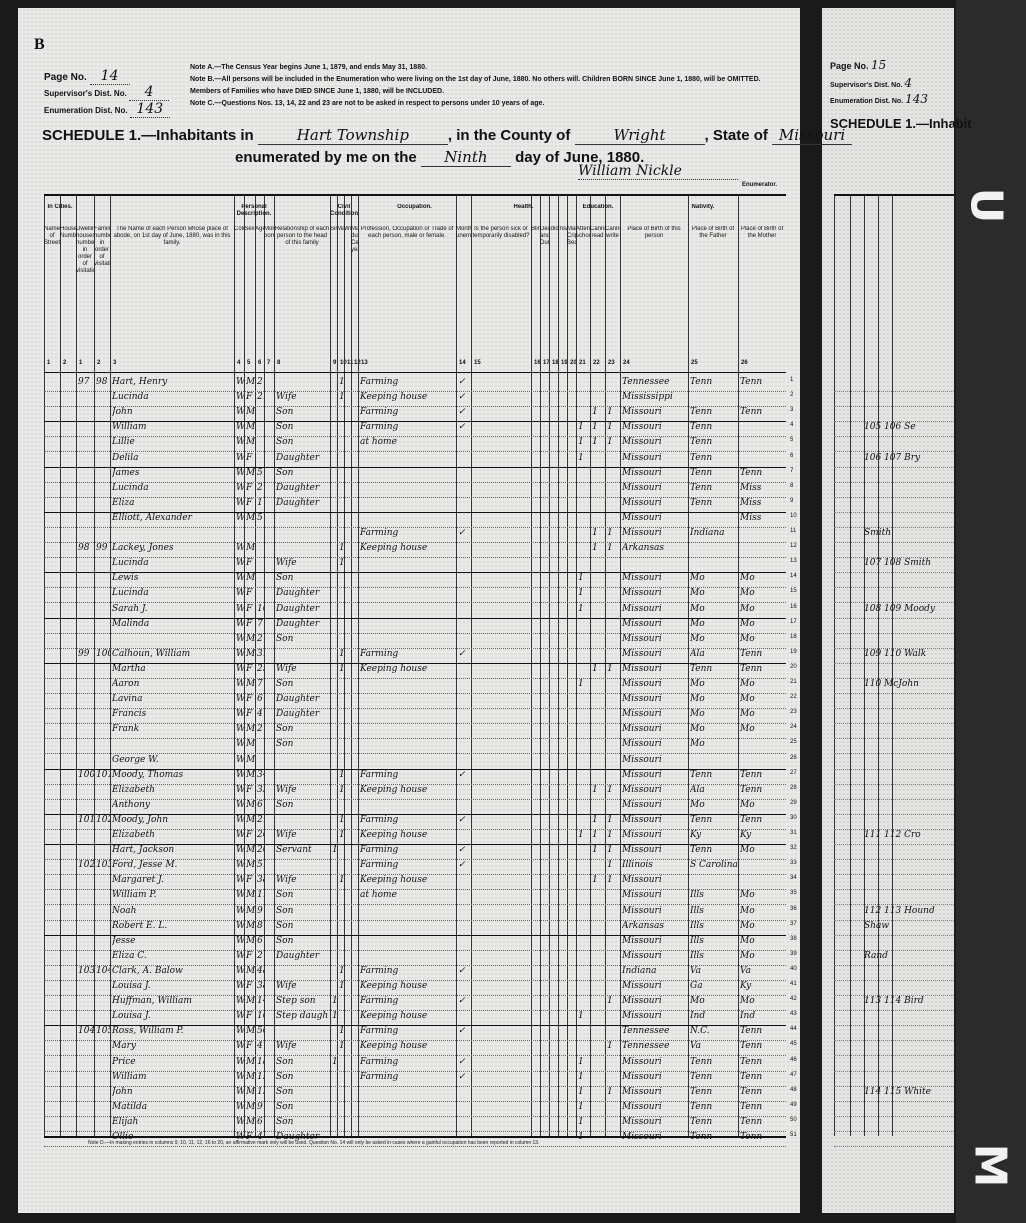 This screenshot has height=1223, width=1026. What do you see at coordinates (760, 185) in the screenshot?
I see `enumerator-label: Enumerator.` at bounding box center [760, 185].